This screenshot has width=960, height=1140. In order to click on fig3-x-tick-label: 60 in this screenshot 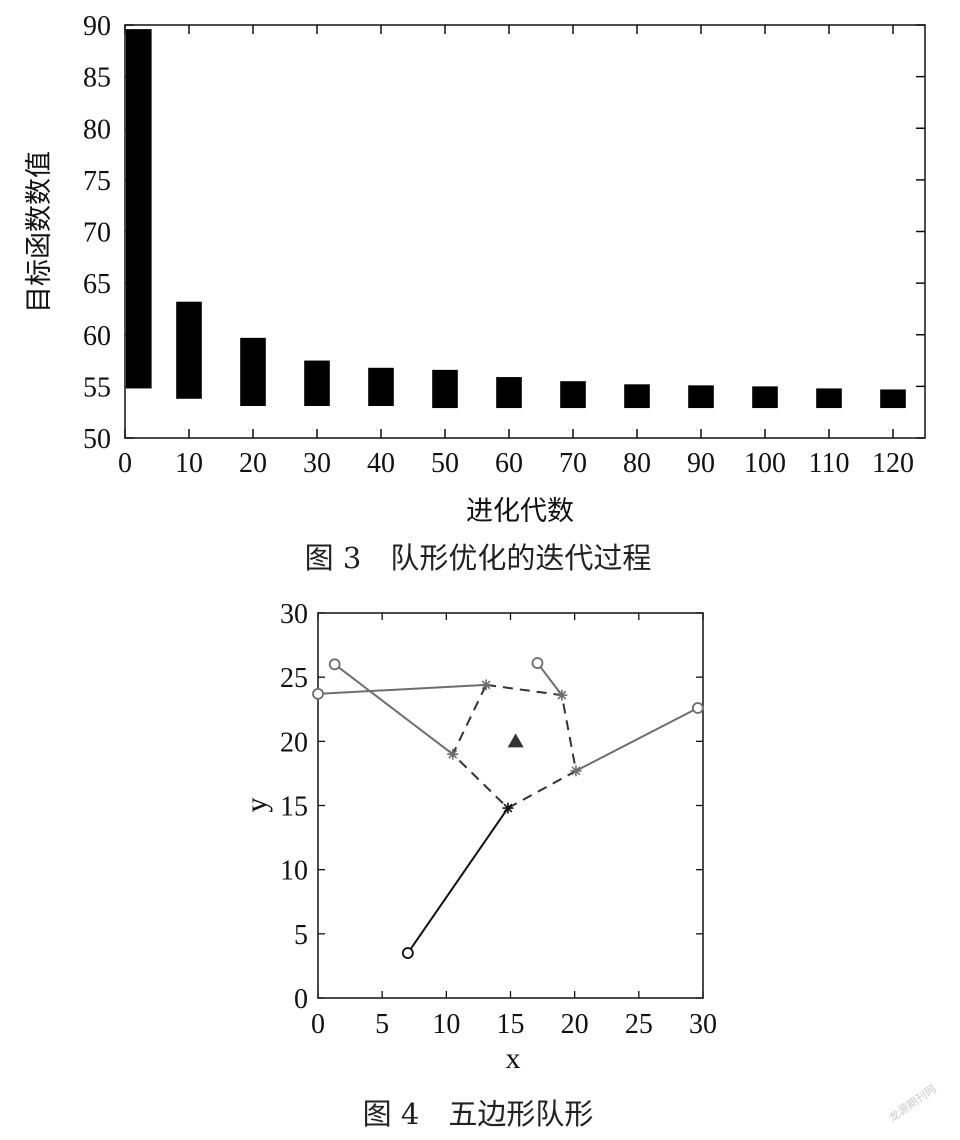, I will do `click(509, 463)`.